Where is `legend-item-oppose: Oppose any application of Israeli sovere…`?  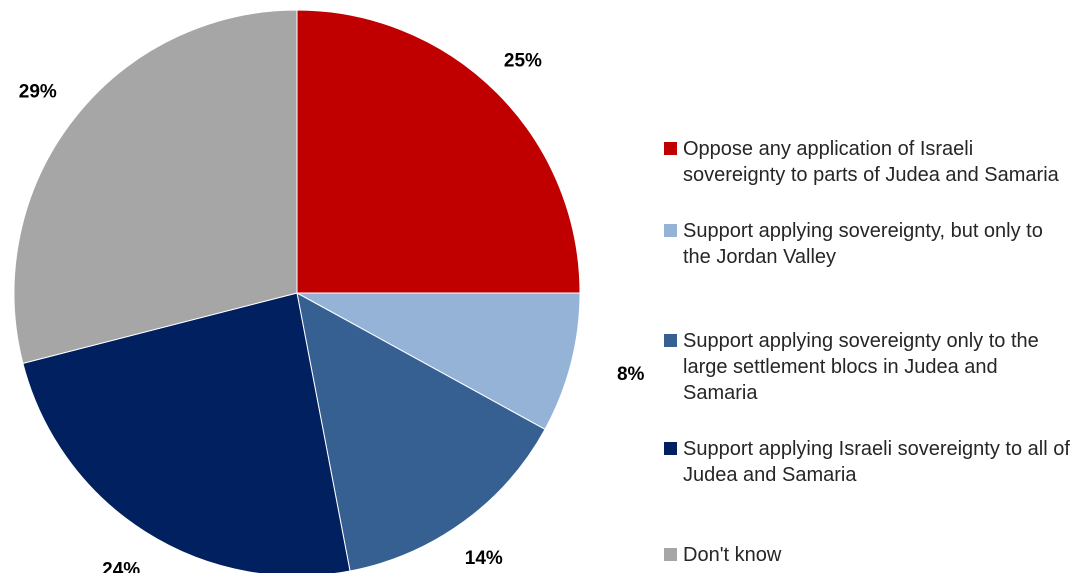
legend-item-oppose: Oppose any application of Israeli sovere… is located at coordinates (869, 162).